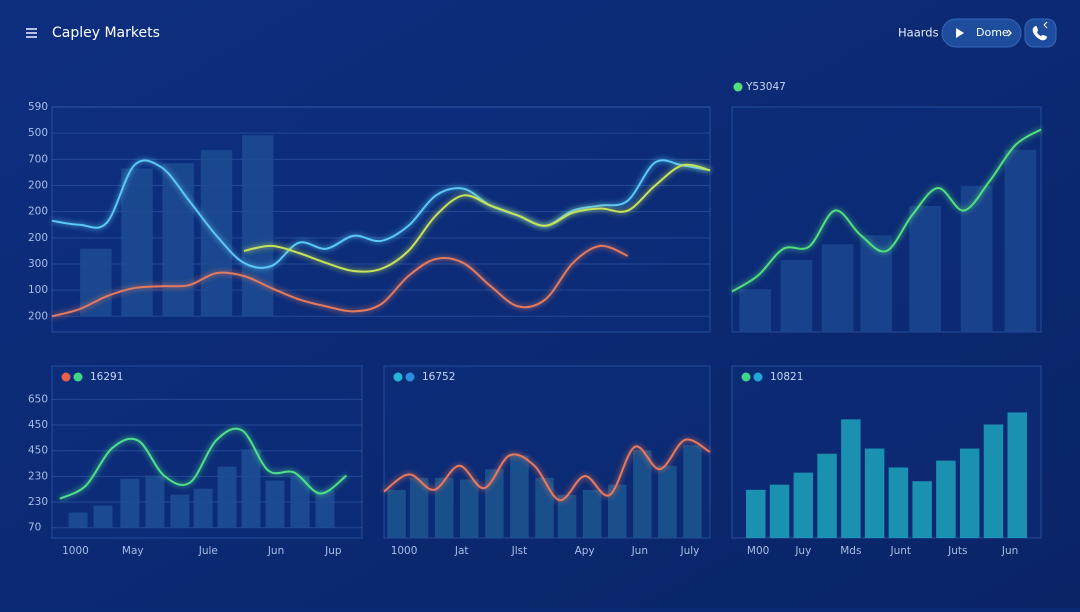 The image size is (1080, 612). What do you see at coordinates (34, 528) in the screenshot?
I see `y-tick-label: 70` at bounding box center [34, 528].